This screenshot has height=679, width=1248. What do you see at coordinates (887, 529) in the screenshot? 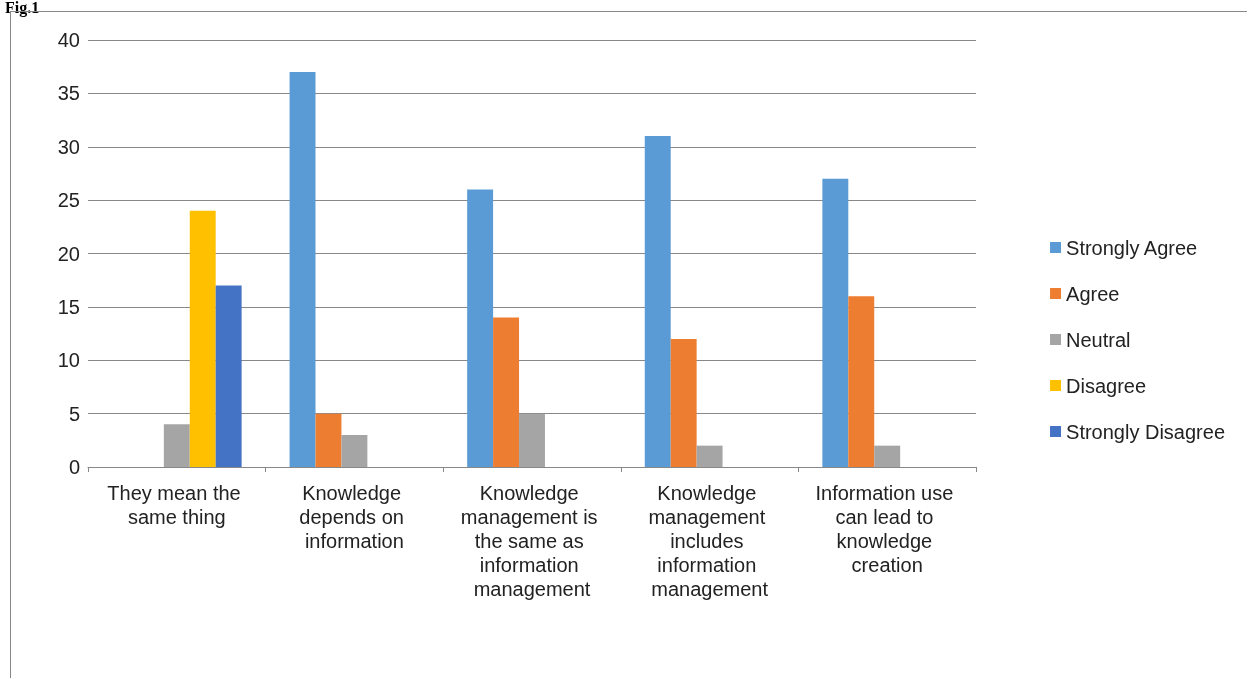
I see `x-tick-label: Information use can lead to knowledge creation` at bounding box center [887, 529].